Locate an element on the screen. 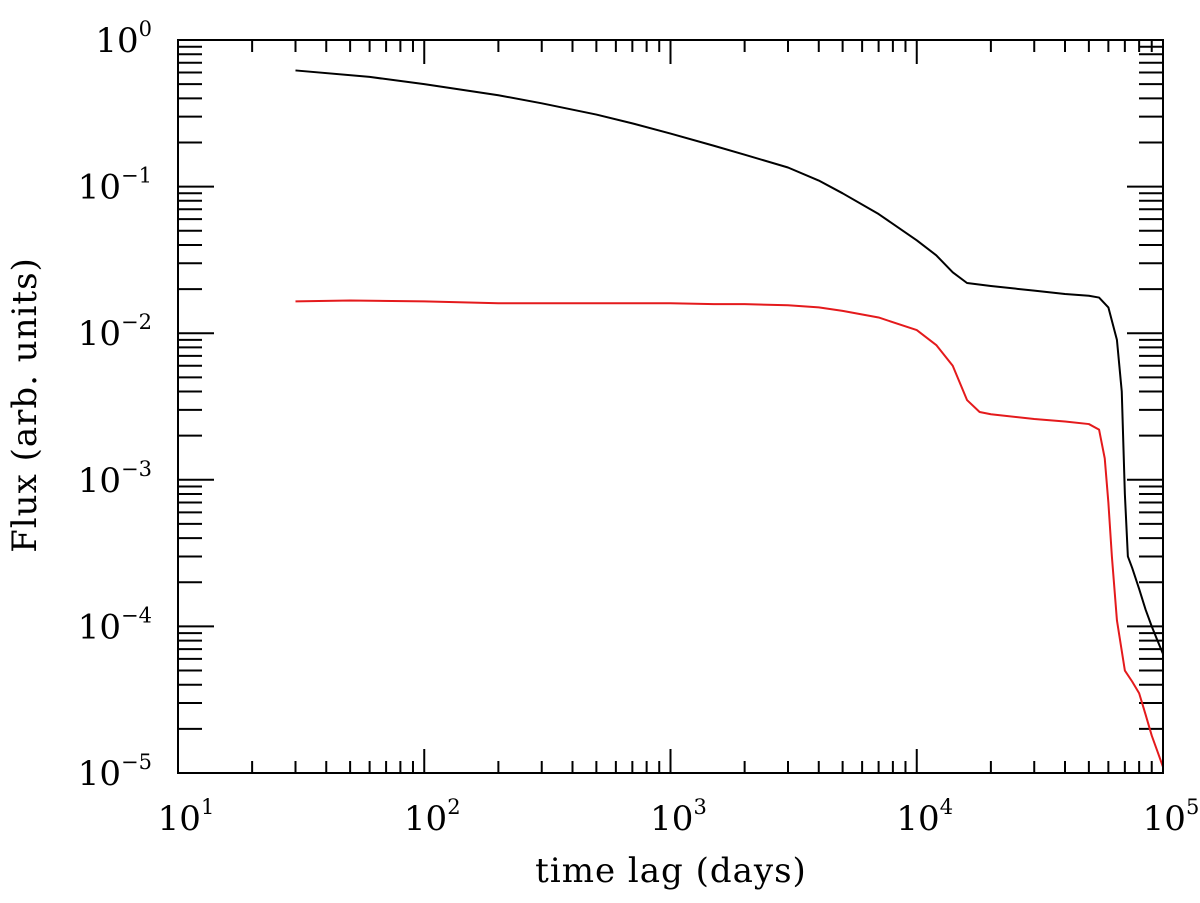 This screenshot has width=1200, height=903. x-tick-label: 10³ is located at coordinates (678, 817).